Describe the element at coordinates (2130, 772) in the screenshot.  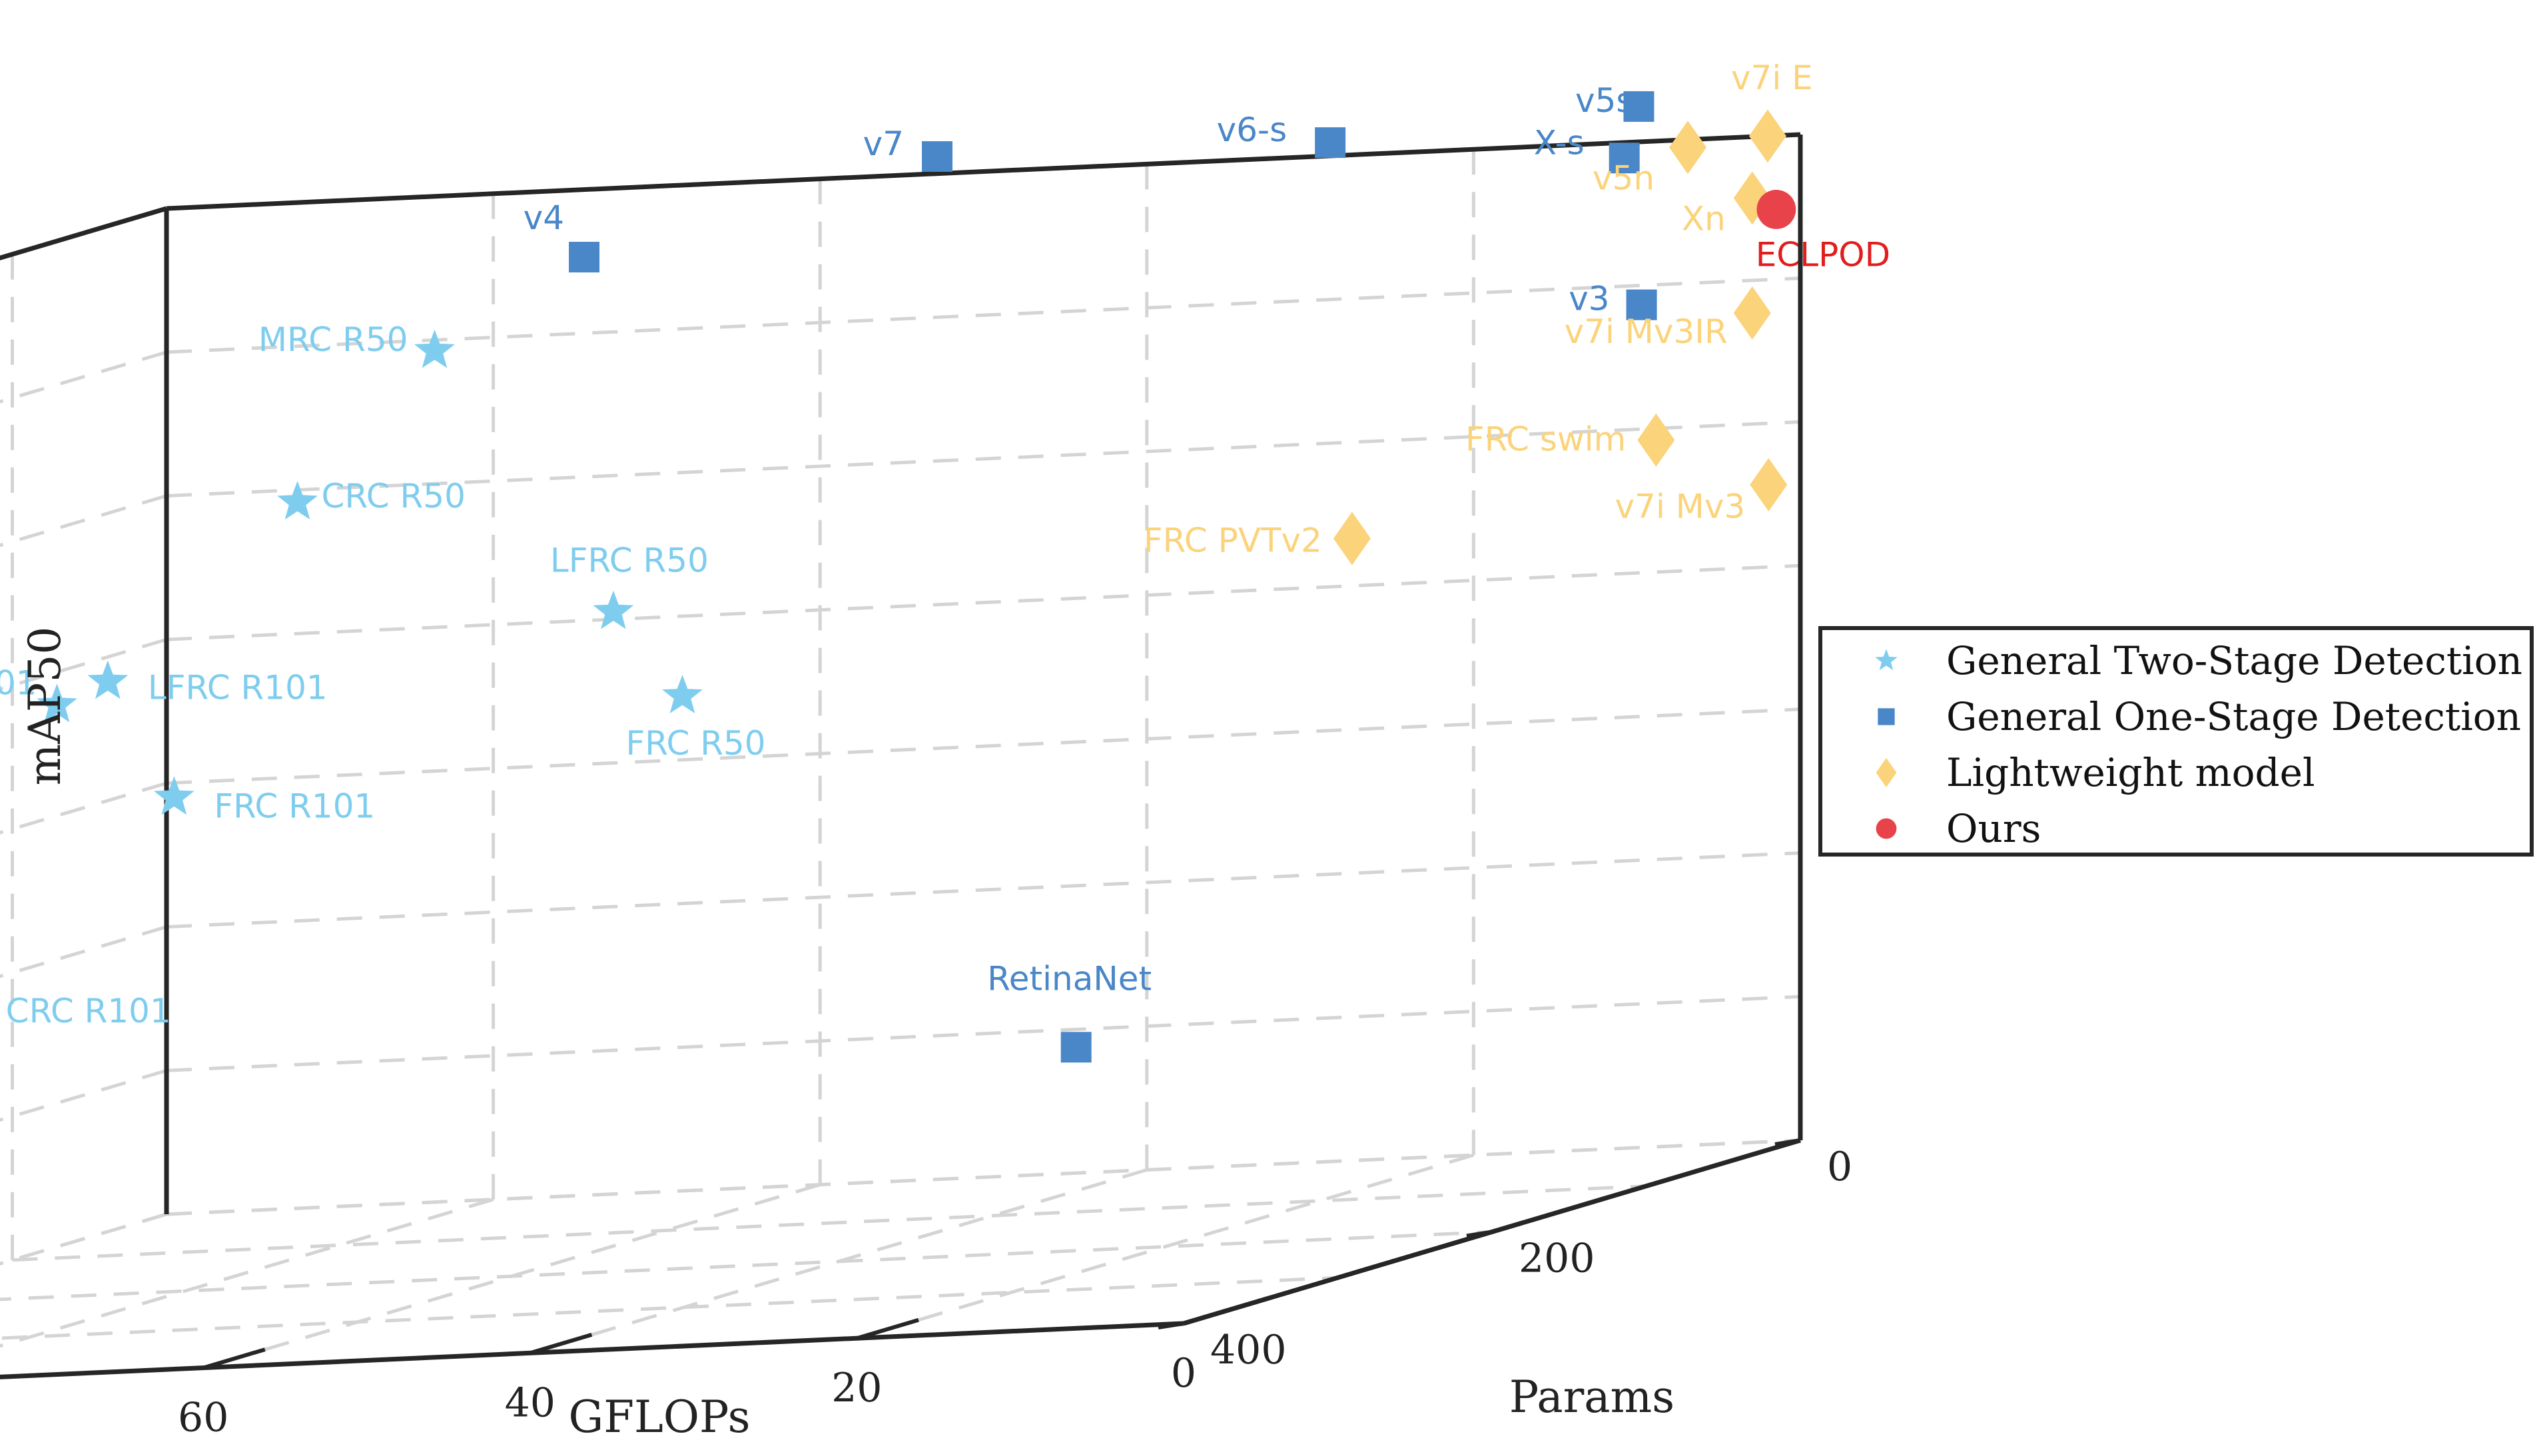
I see `legend-label: Lightweight model` at that location.